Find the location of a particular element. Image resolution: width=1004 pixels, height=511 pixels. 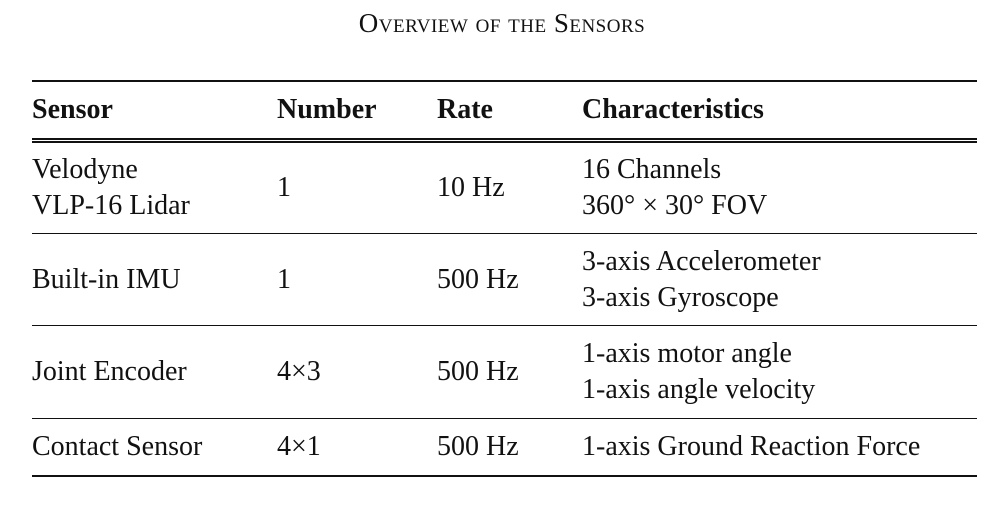

characteristic-line: 1-axis Ground Reaction Force is located at coordinates (751, 446).